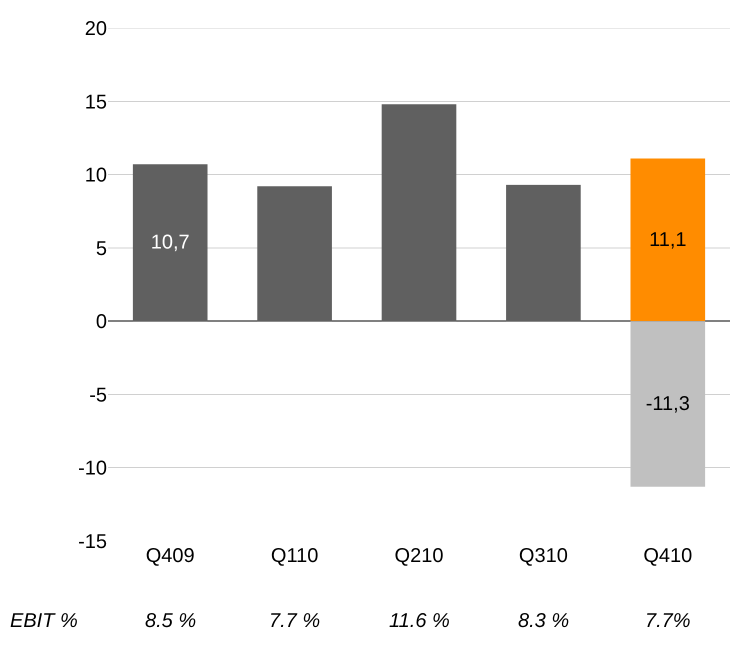 This screenshot has width=740, height=660. I want to click on x-tick-label: Q110, so click(294, 556).